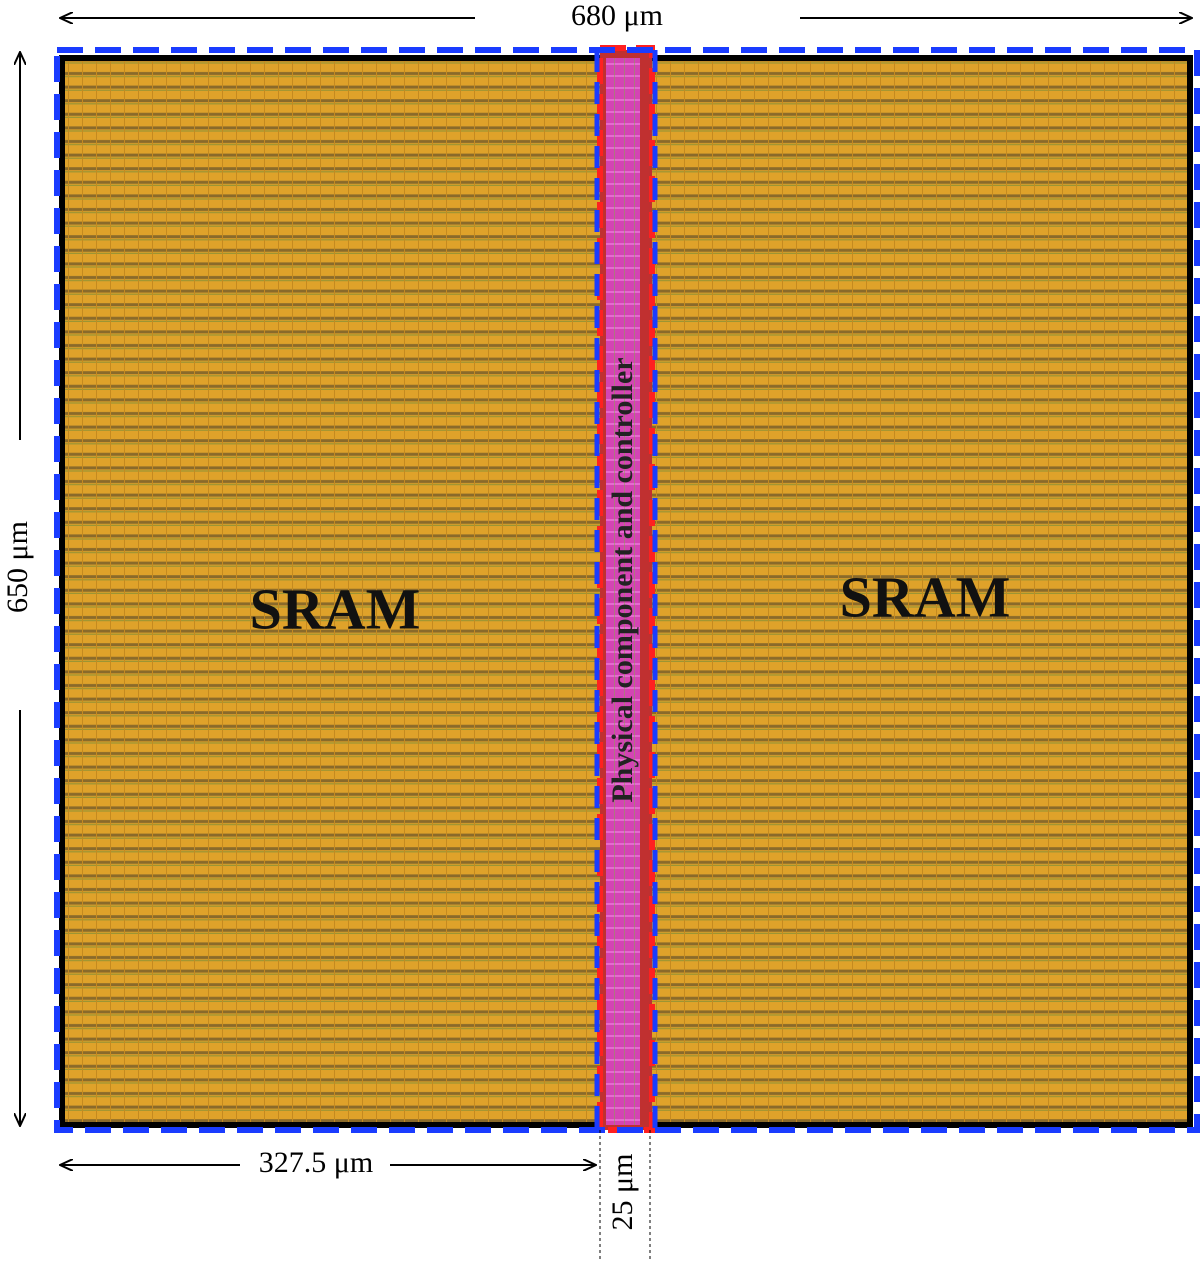 Image resolution: width=1204 pixels, height=1281 pixels. What do you see at coordinates (316, 1162) in the screenshot?
I see `dimension-label: 327.5 μm` at bounding box center [316, 1162].